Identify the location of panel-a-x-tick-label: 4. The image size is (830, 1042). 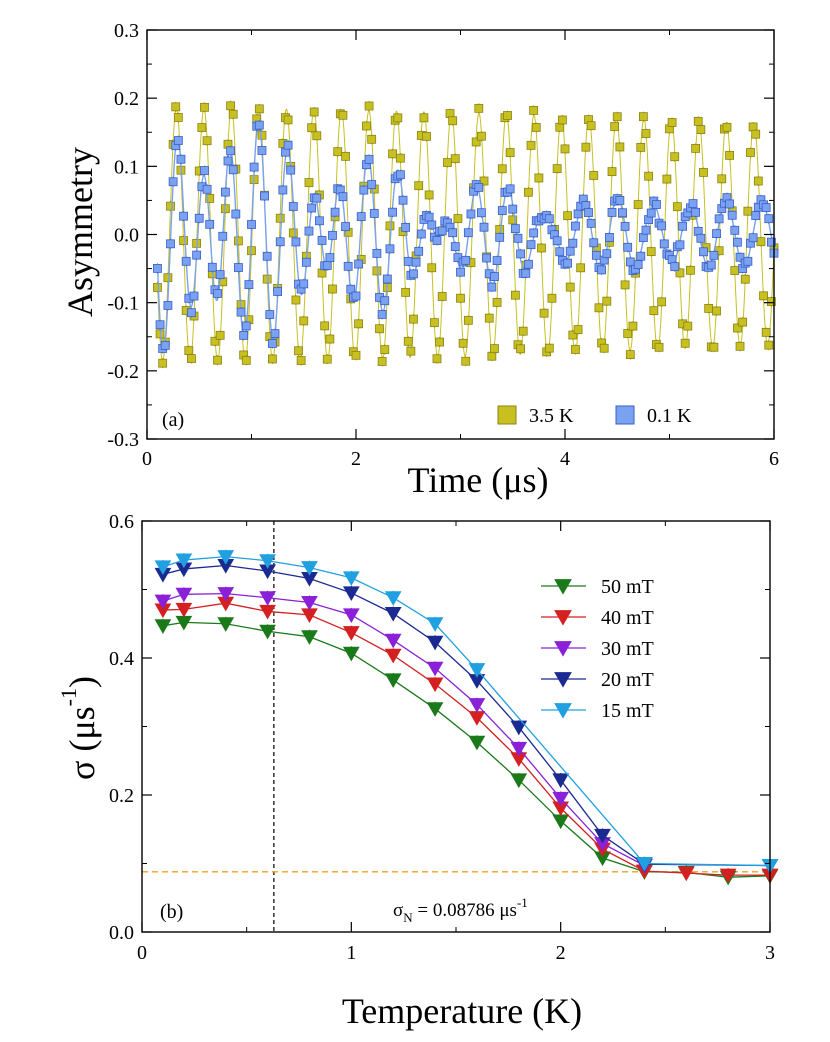
(565, 459).